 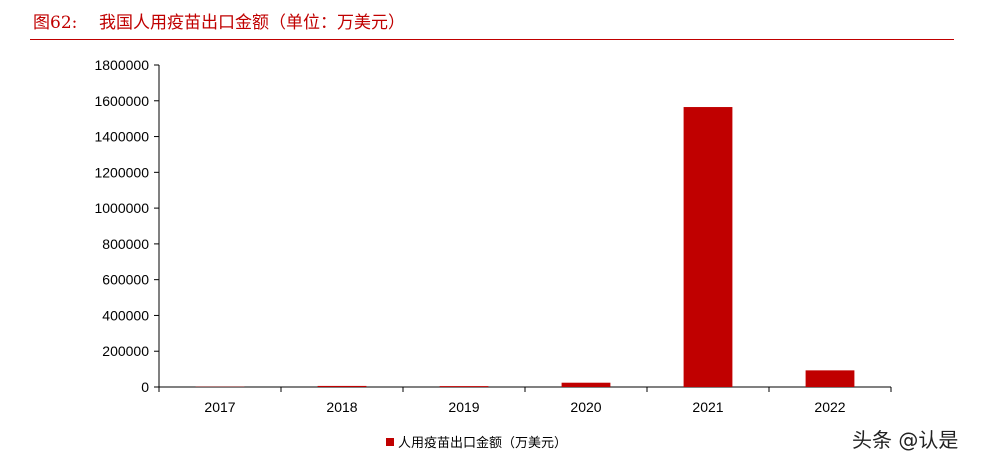 I want to click on watermark: 头条 @认是, so click(x=905, y=440).